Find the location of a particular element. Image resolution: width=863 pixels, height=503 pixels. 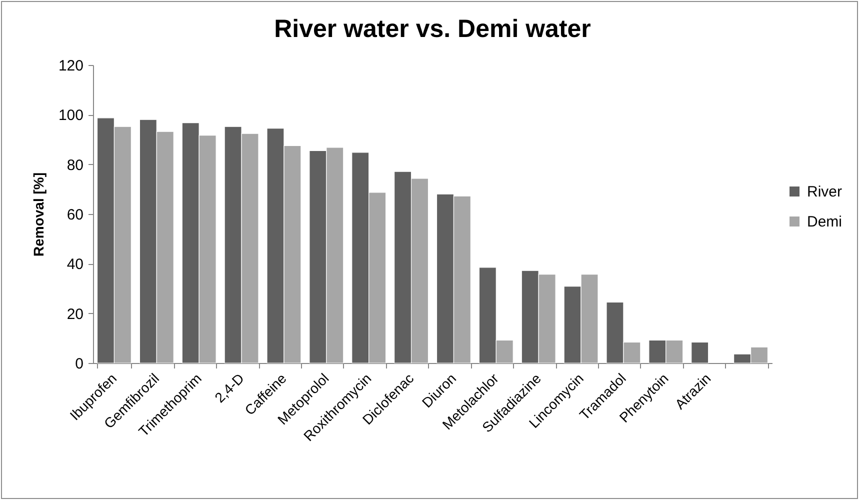

legend-label: River is located at coordinates (824, 192).